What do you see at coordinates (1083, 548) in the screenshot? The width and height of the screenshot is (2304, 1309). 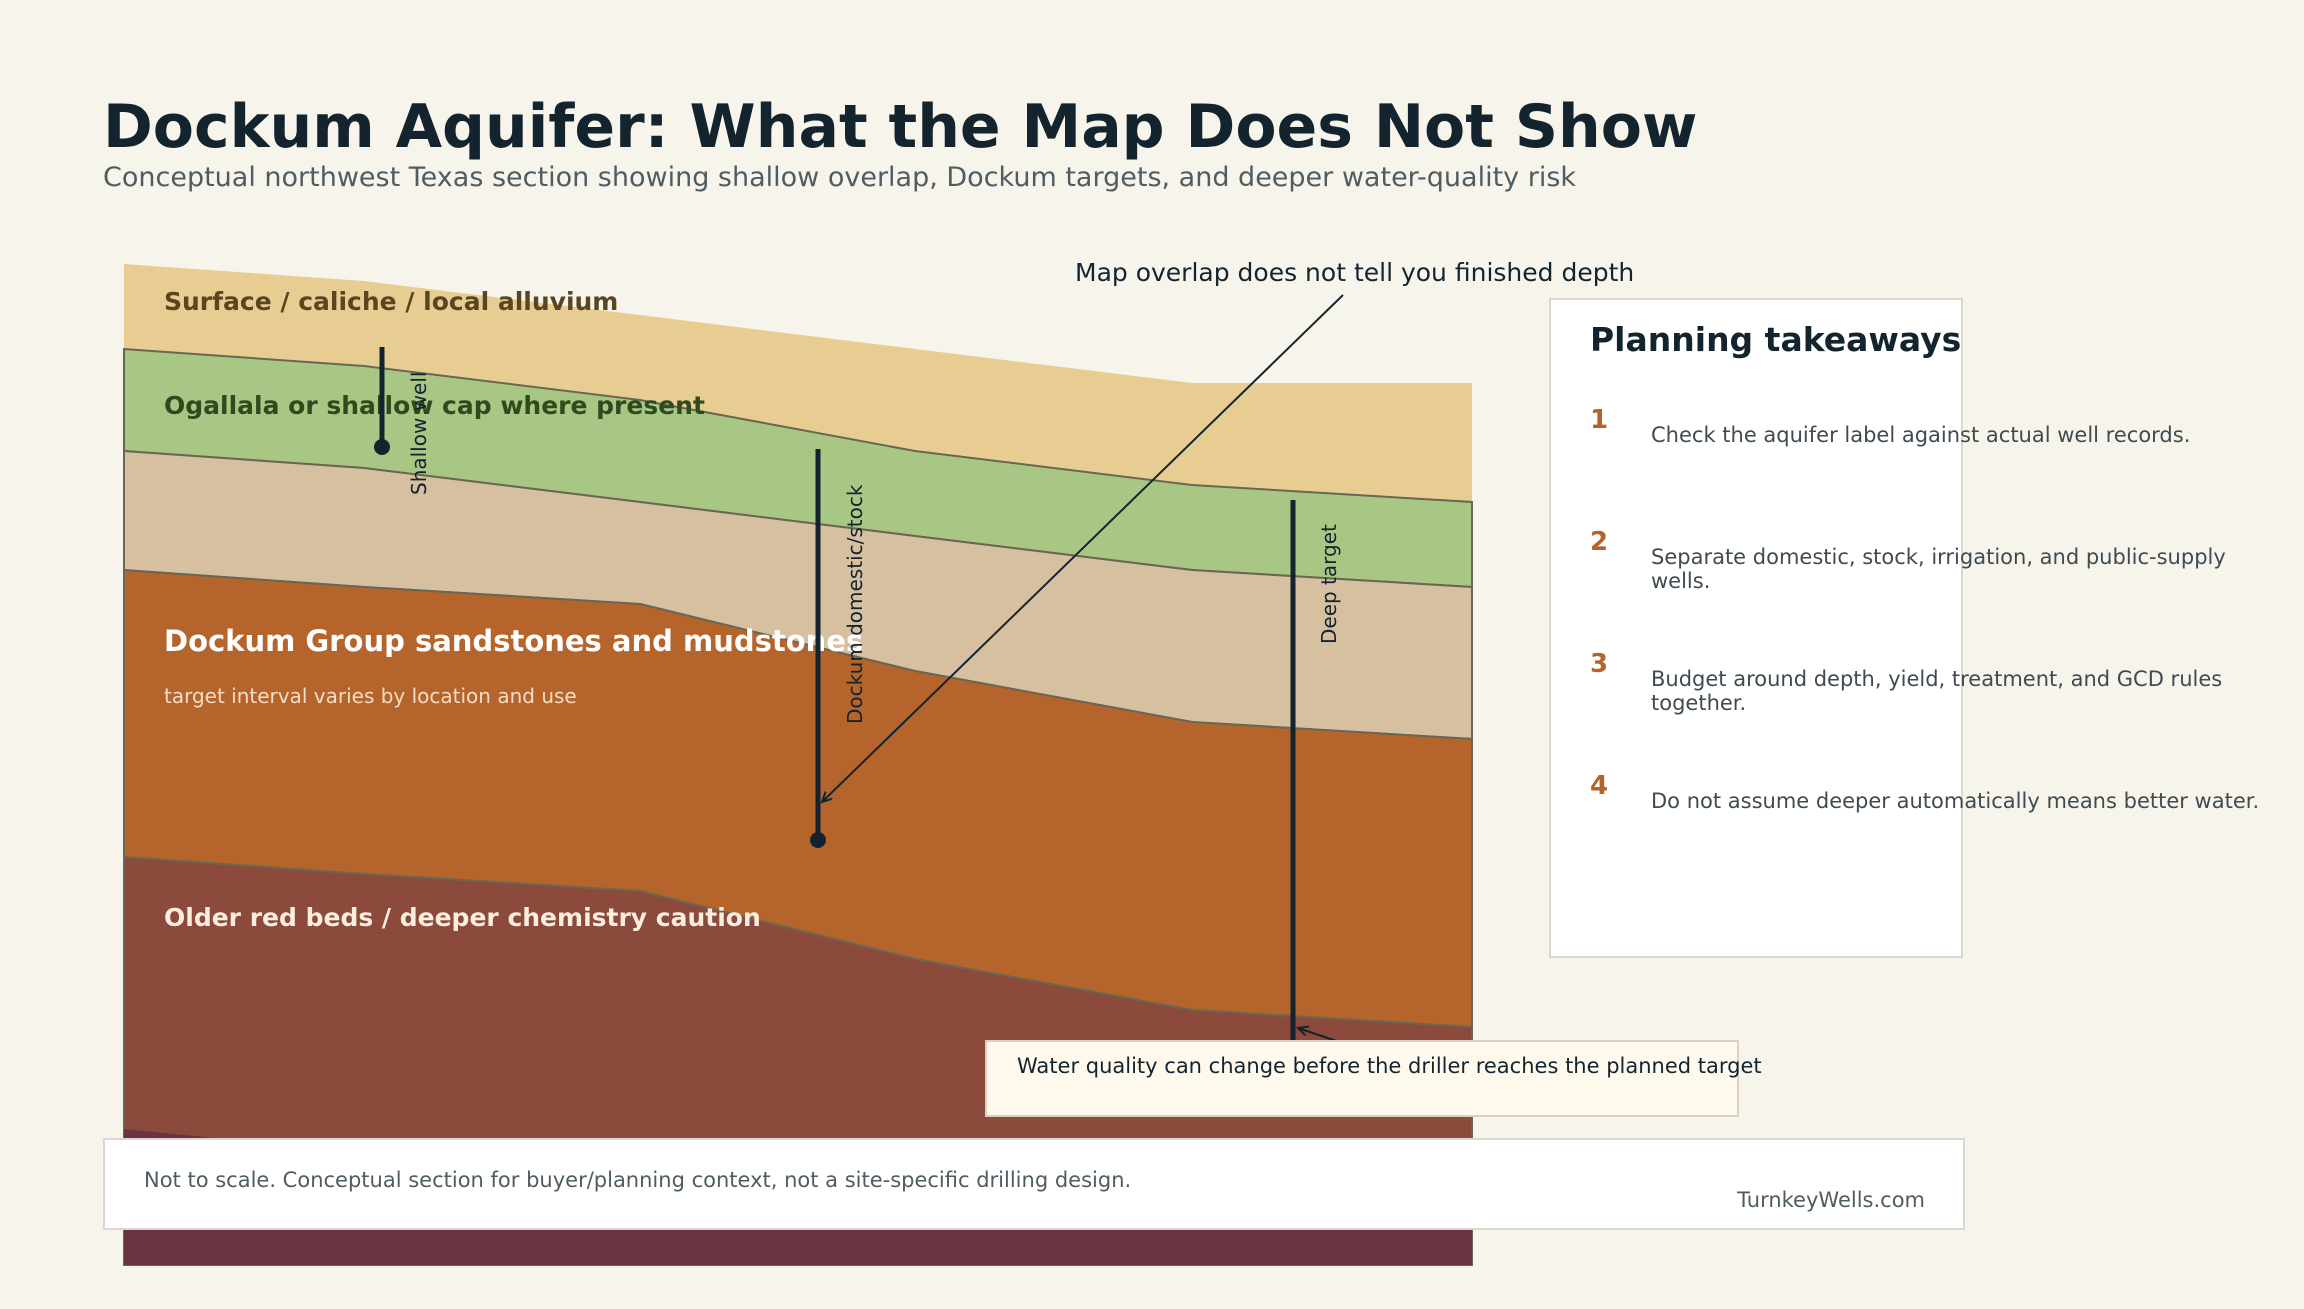 I see `map-overlap-arrow` at bounding box center [1083, 548].